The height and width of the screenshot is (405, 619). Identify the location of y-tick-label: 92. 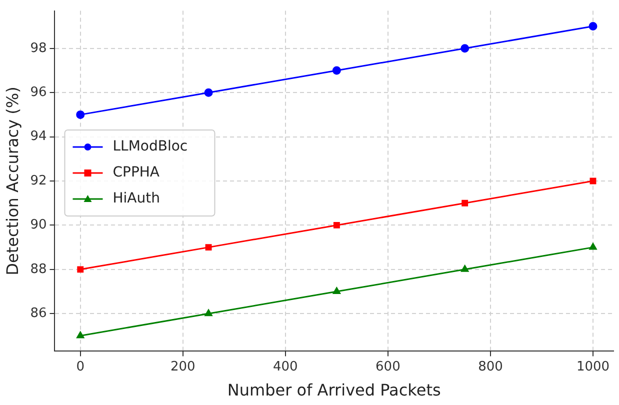
(38, 180).